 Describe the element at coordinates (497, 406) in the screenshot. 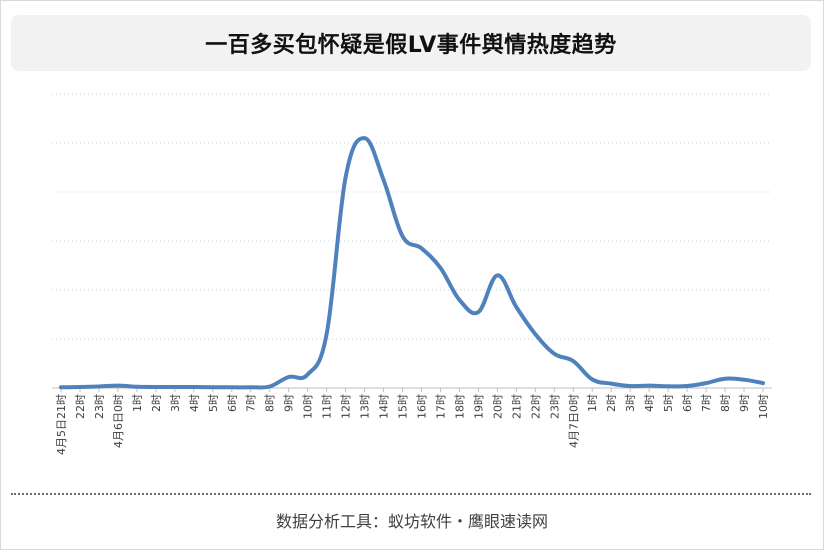

I see `x-tick-label: 20时` at that location.